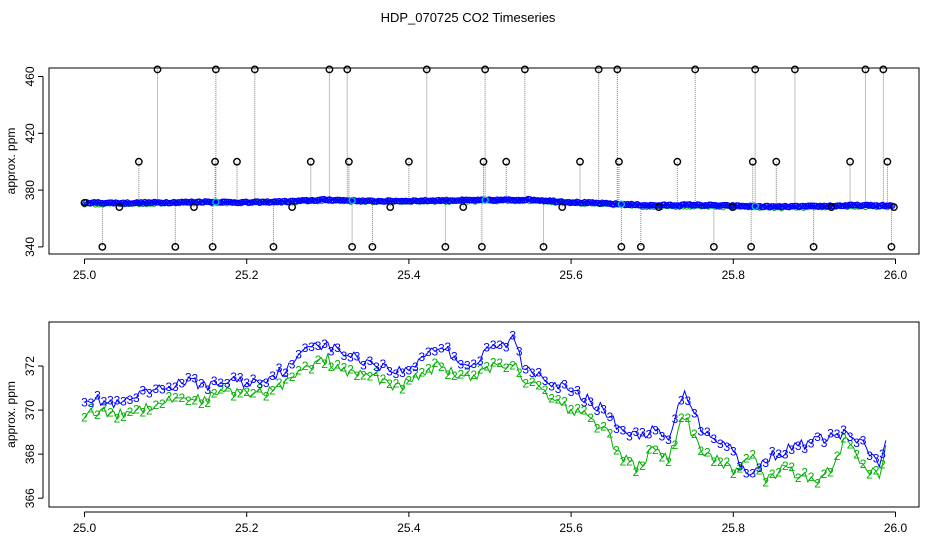 The width and height of the screenshot is (936, 540). What do you see at coordinates (85, 528) in the screenshot?
I see `x-tick-label: 25.0` at bounding box center [85, 528].